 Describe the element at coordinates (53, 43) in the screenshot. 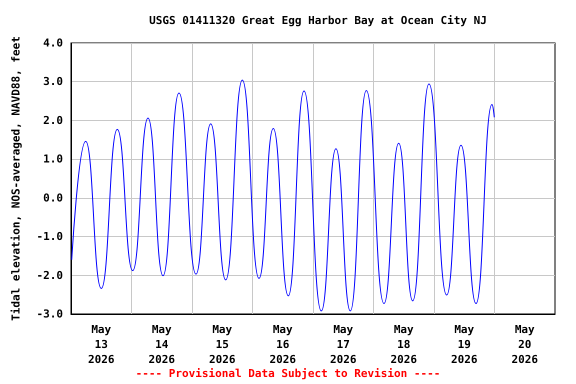

I see `y-tick-label: 4.0` at that location.